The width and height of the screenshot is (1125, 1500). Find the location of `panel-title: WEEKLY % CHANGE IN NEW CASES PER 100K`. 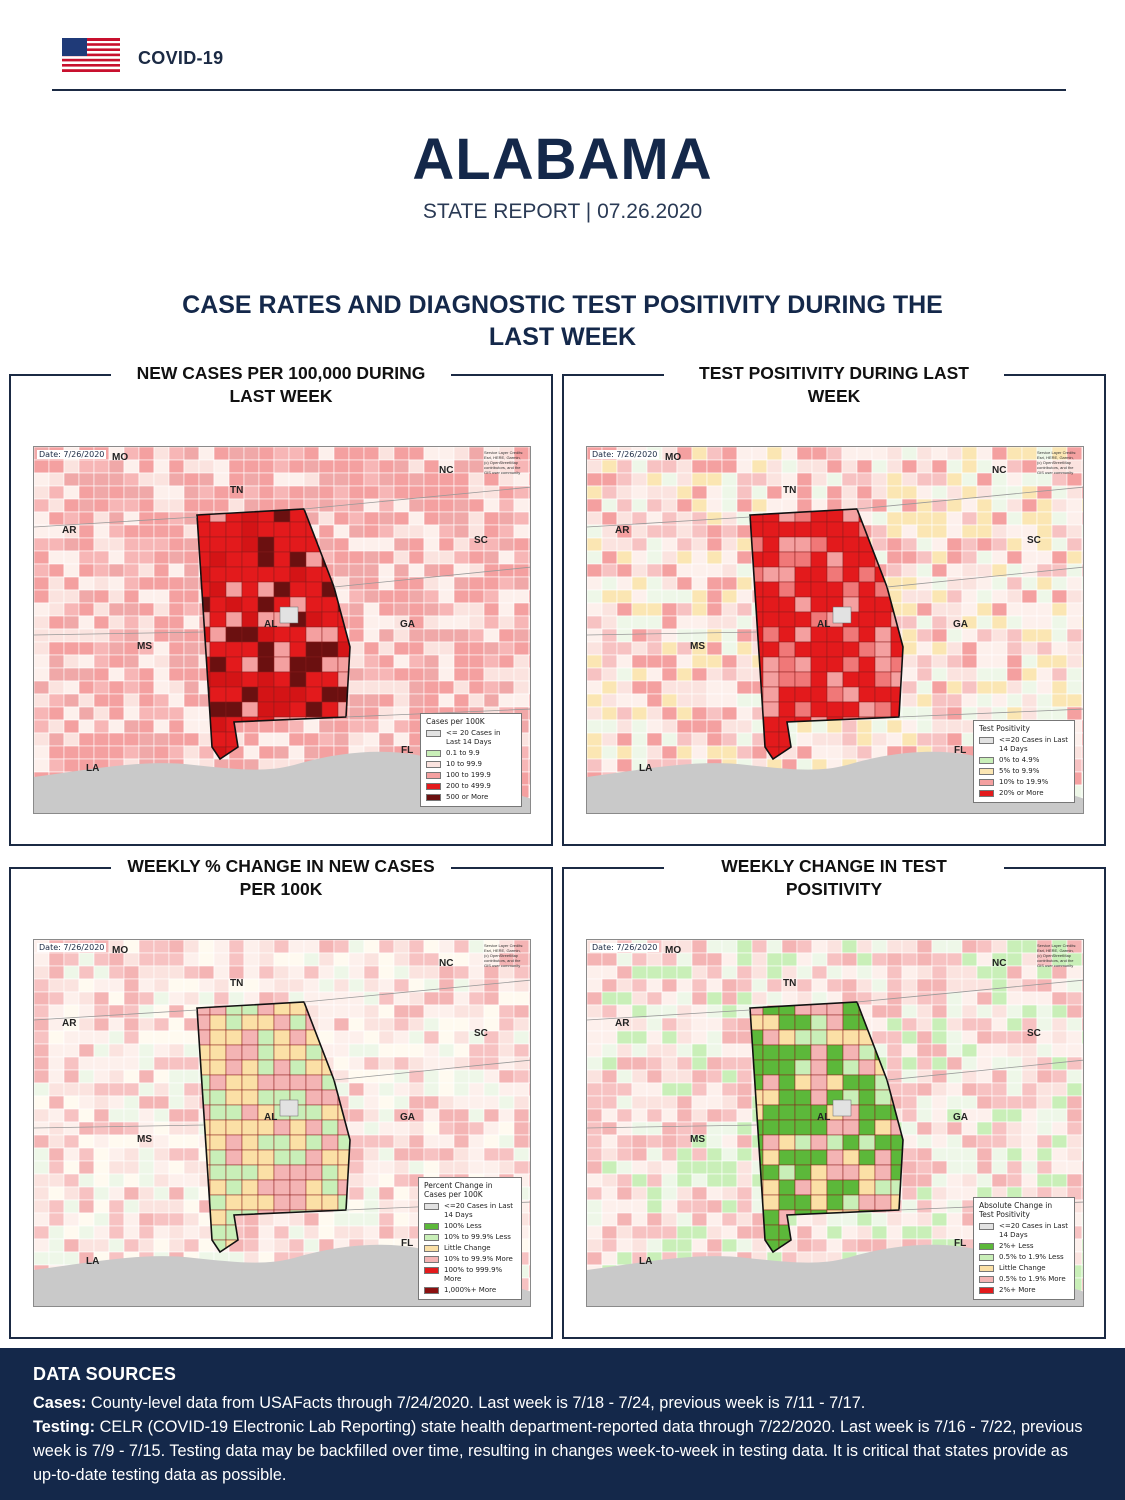

panel-title: WEEKLY % CHANGE IN NEW CASES PER 100K is located at coordinates (281, 878).